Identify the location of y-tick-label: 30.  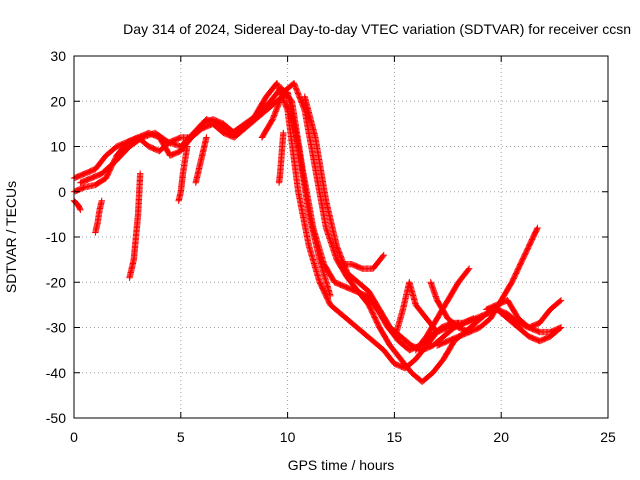
(58, 56).